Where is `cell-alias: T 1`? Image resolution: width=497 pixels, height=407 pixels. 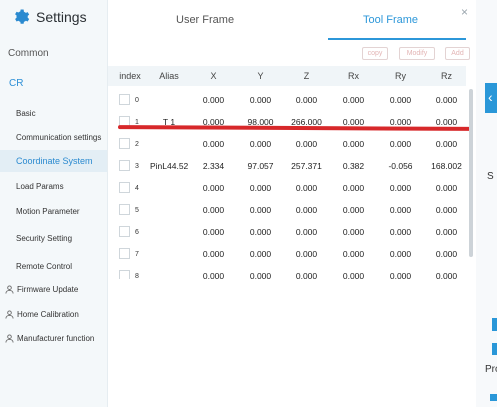 cell-alias: T 1 is located at coordinates (169, 122).